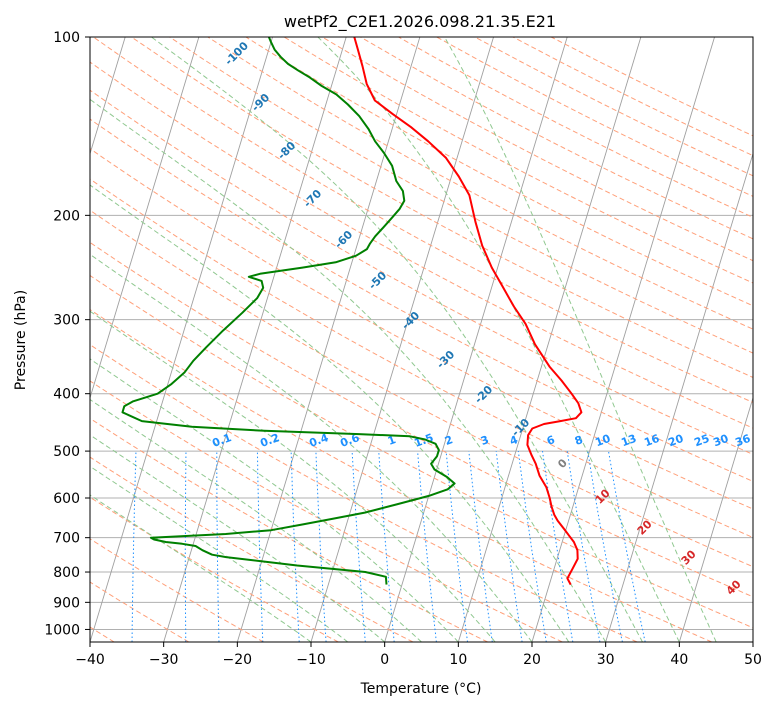  Describe the element at coordinates (312, 198) in the screenshot. I see `dry-adiabat-label: -70` at that location.